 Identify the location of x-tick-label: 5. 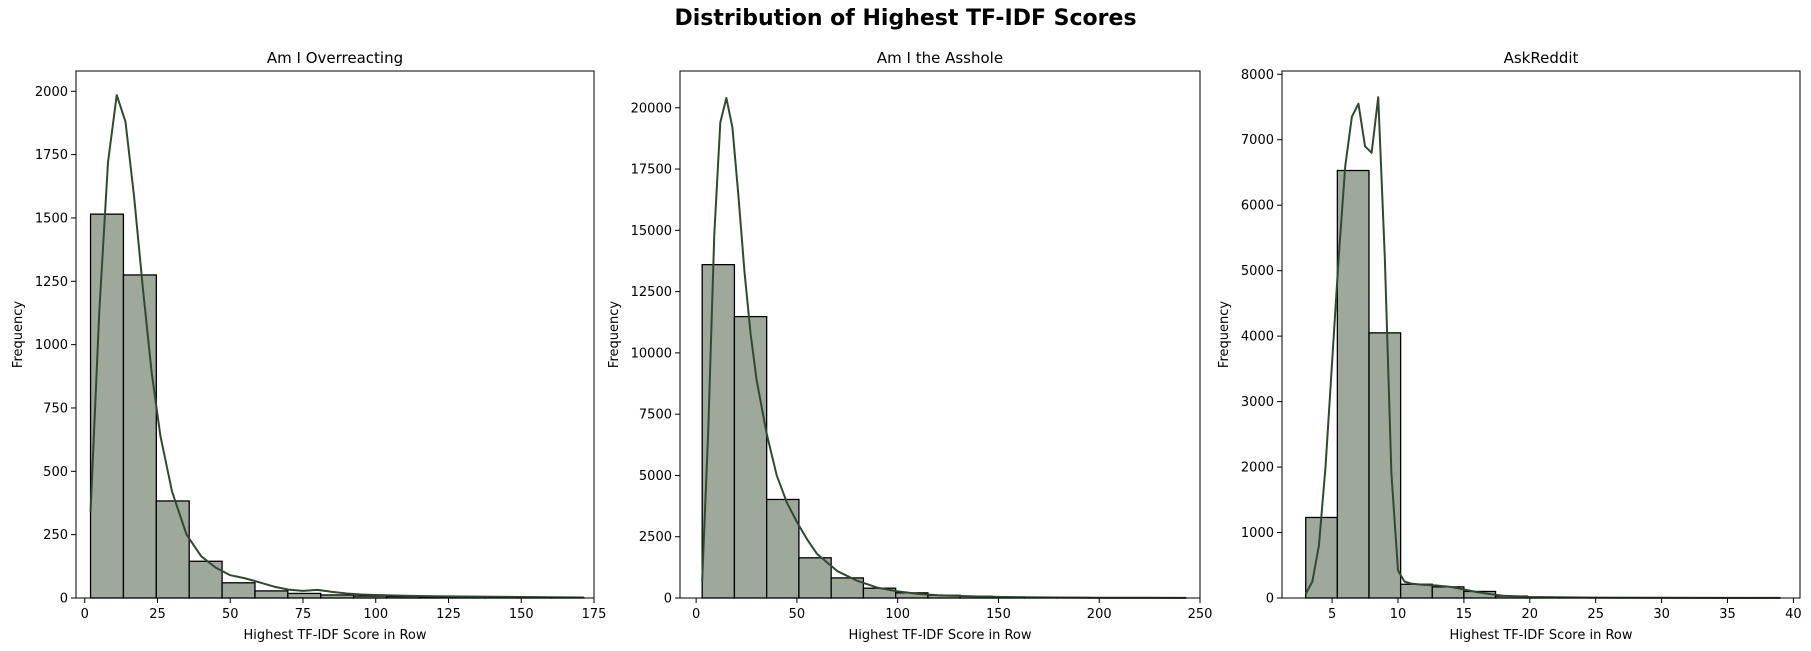
(1332, 614).